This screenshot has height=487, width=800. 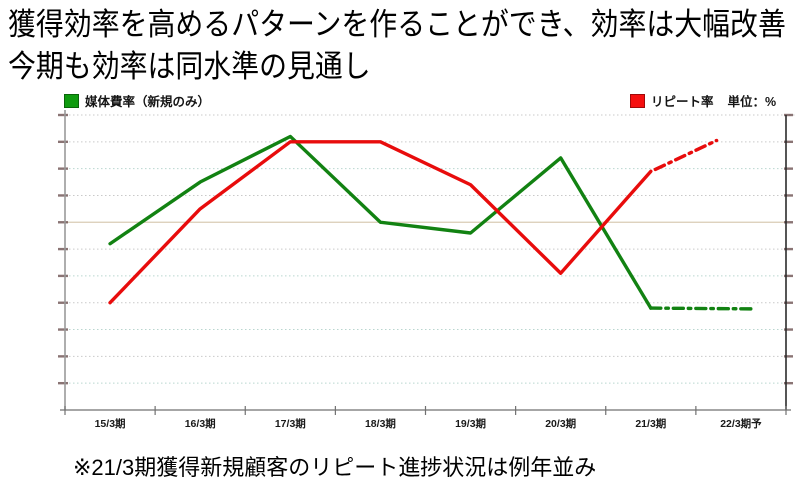 I want to click on x-axis-label: 19/3期, so click(x=470, y=423).